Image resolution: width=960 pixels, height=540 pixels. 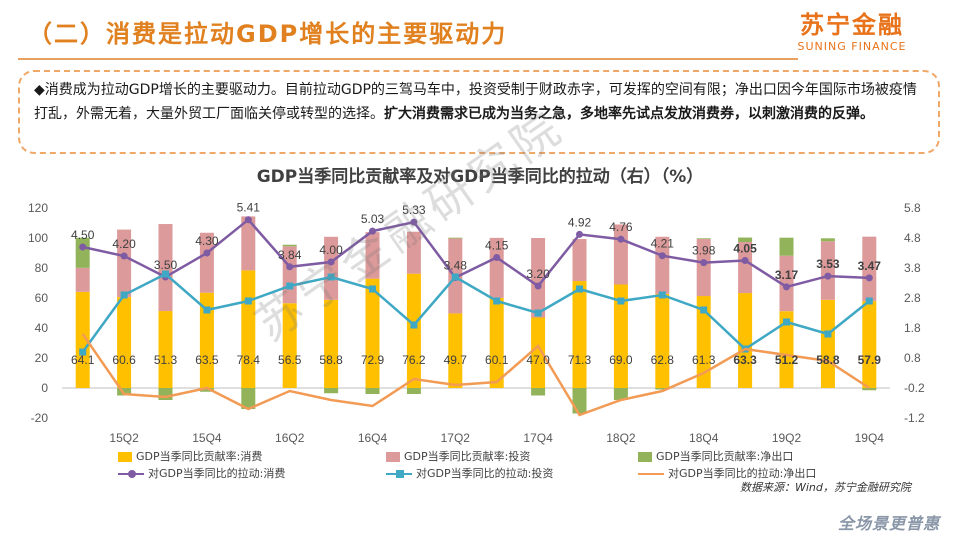 I want to click on legend-item-netexport-bar: GDP当季同比贡献率:净出口, so click(x=715, y=456).